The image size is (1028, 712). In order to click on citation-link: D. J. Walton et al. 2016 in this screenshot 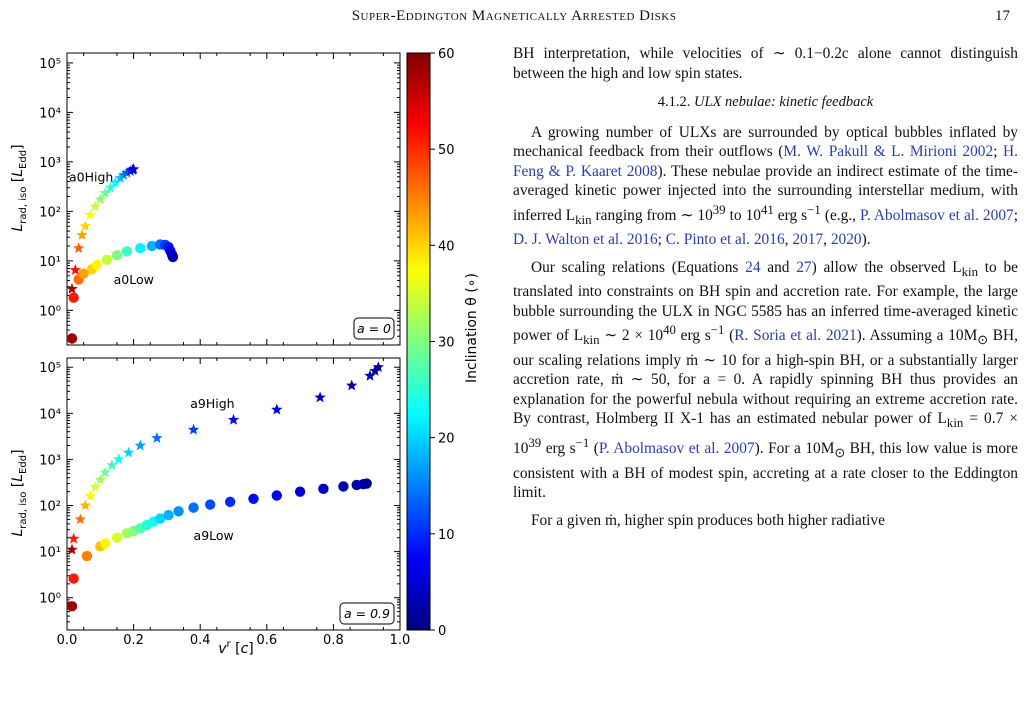, I will do `click(585, 240)`.